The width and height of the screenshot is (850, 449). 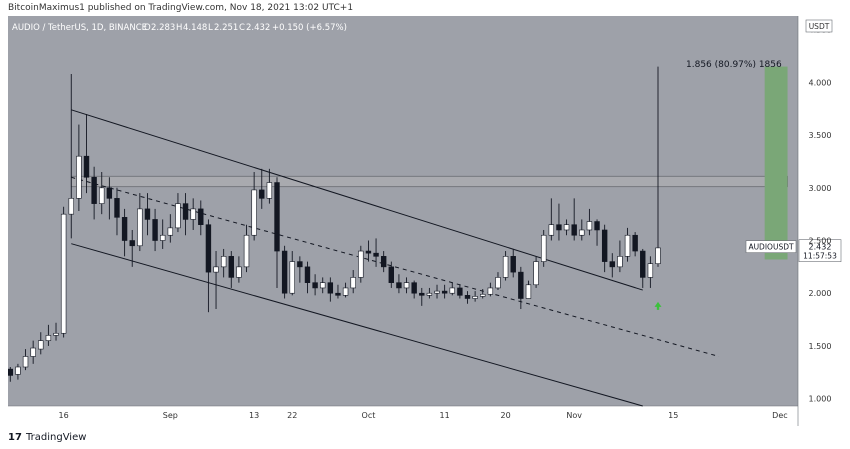 I want to click on ohlc-change: +0.150 (+6.57%), so click(x=309, y=28).